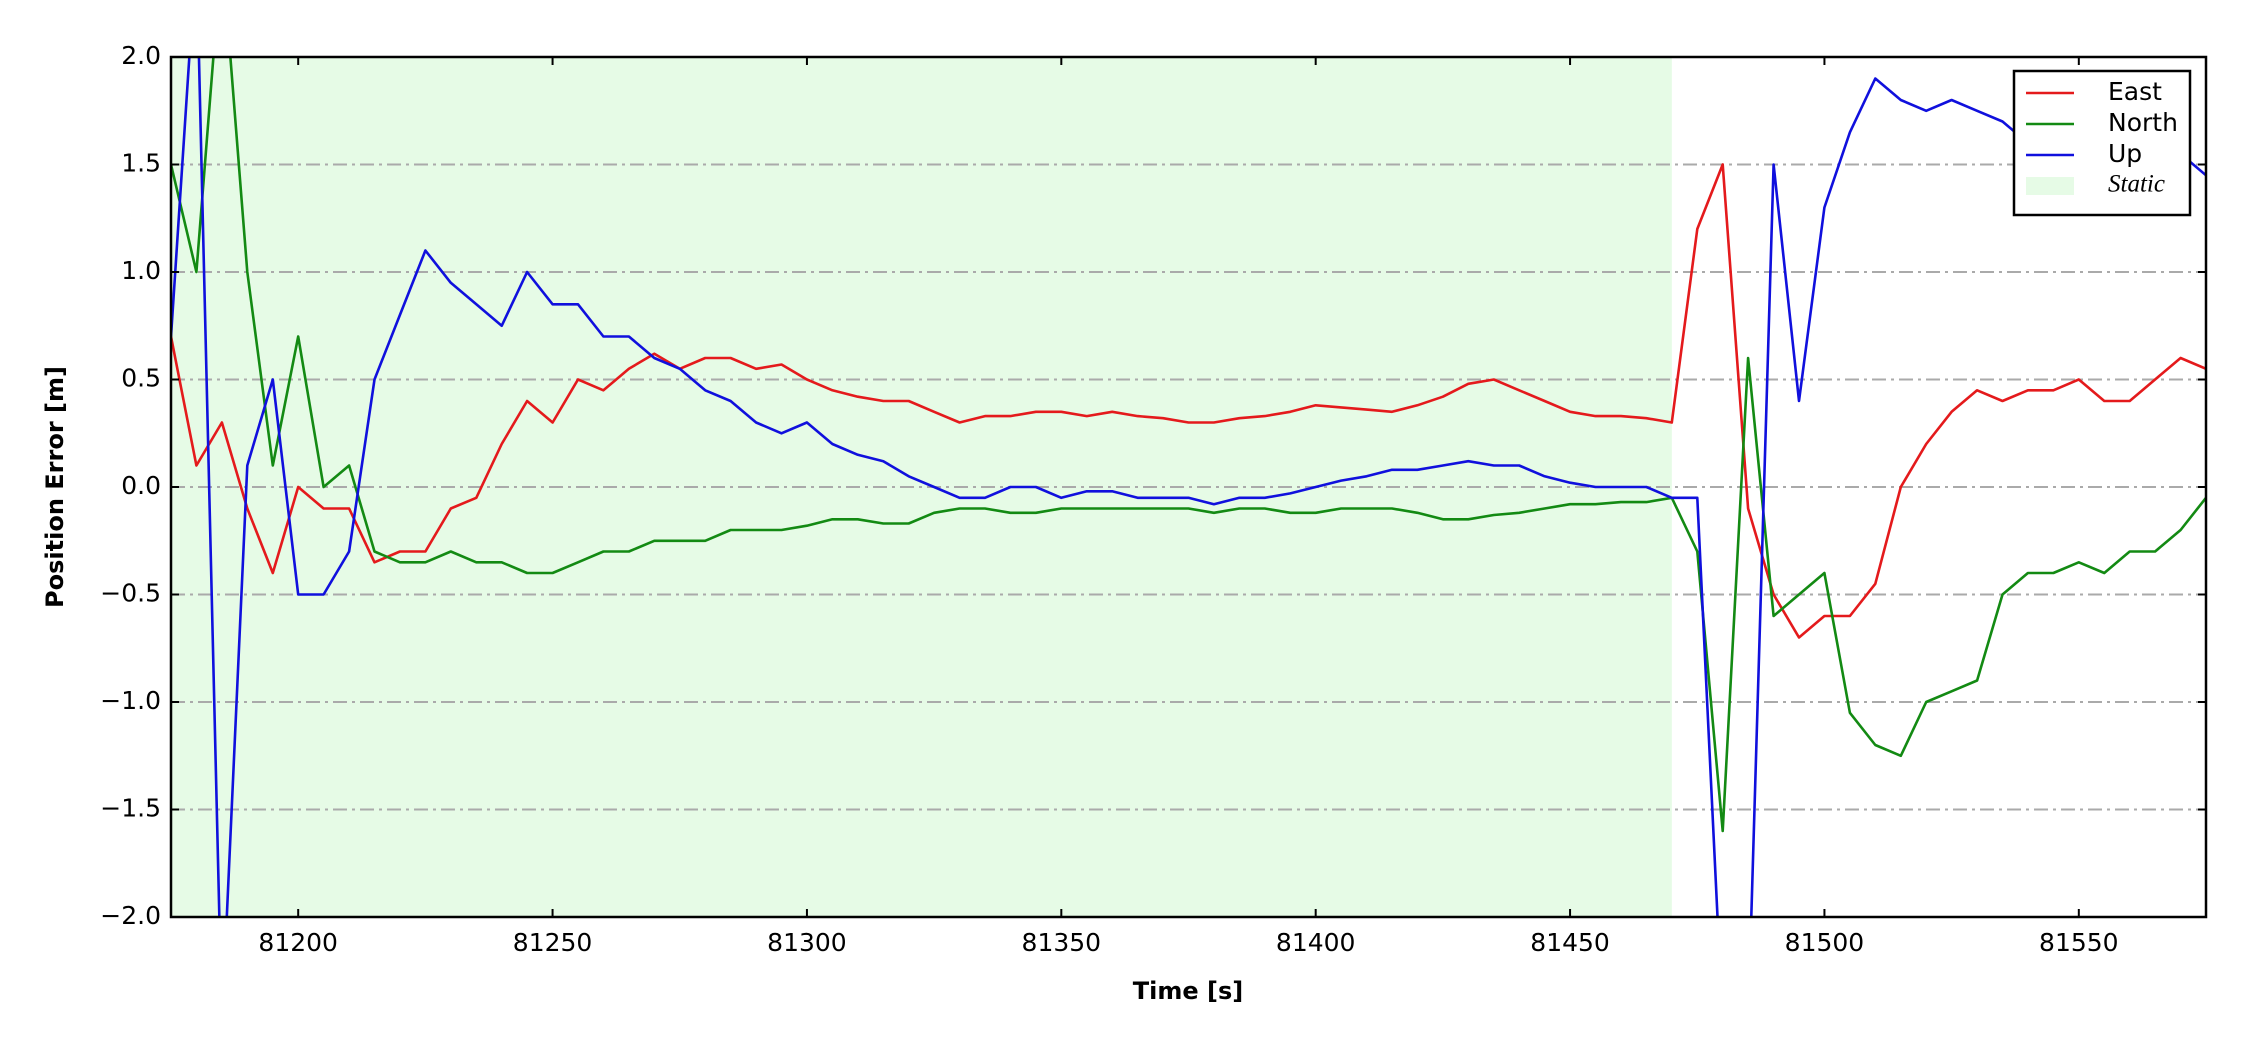 Image resolution: width=2250 pixels, height=1054 pixels. I want to click on legend-label: Up, so click(2125, 153).